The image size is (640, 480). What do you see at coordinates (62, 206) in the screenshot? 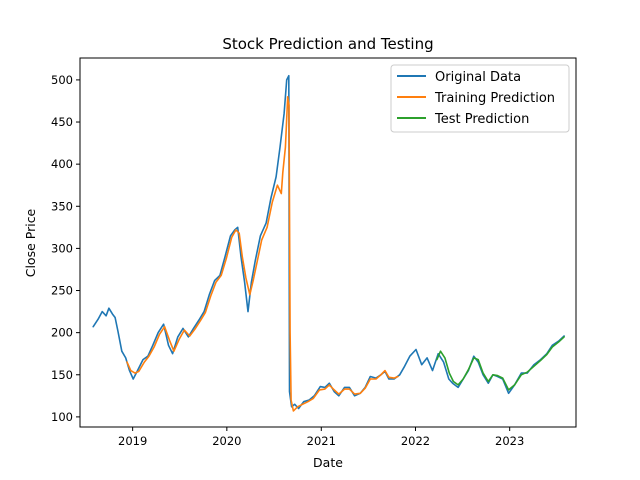
I see `y-tick-label: 350` at bounding box center [62, 206].